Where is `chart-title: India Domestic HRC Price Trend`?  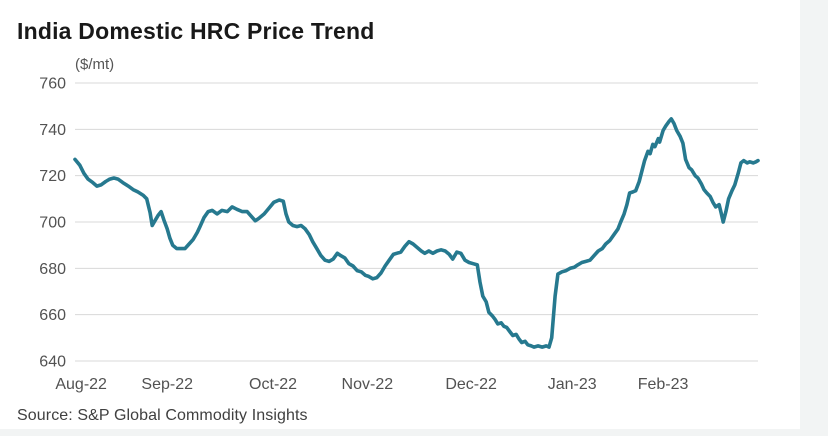
chart-title: India Domestic HRC Price Trend is located at coordinates (196, 31).